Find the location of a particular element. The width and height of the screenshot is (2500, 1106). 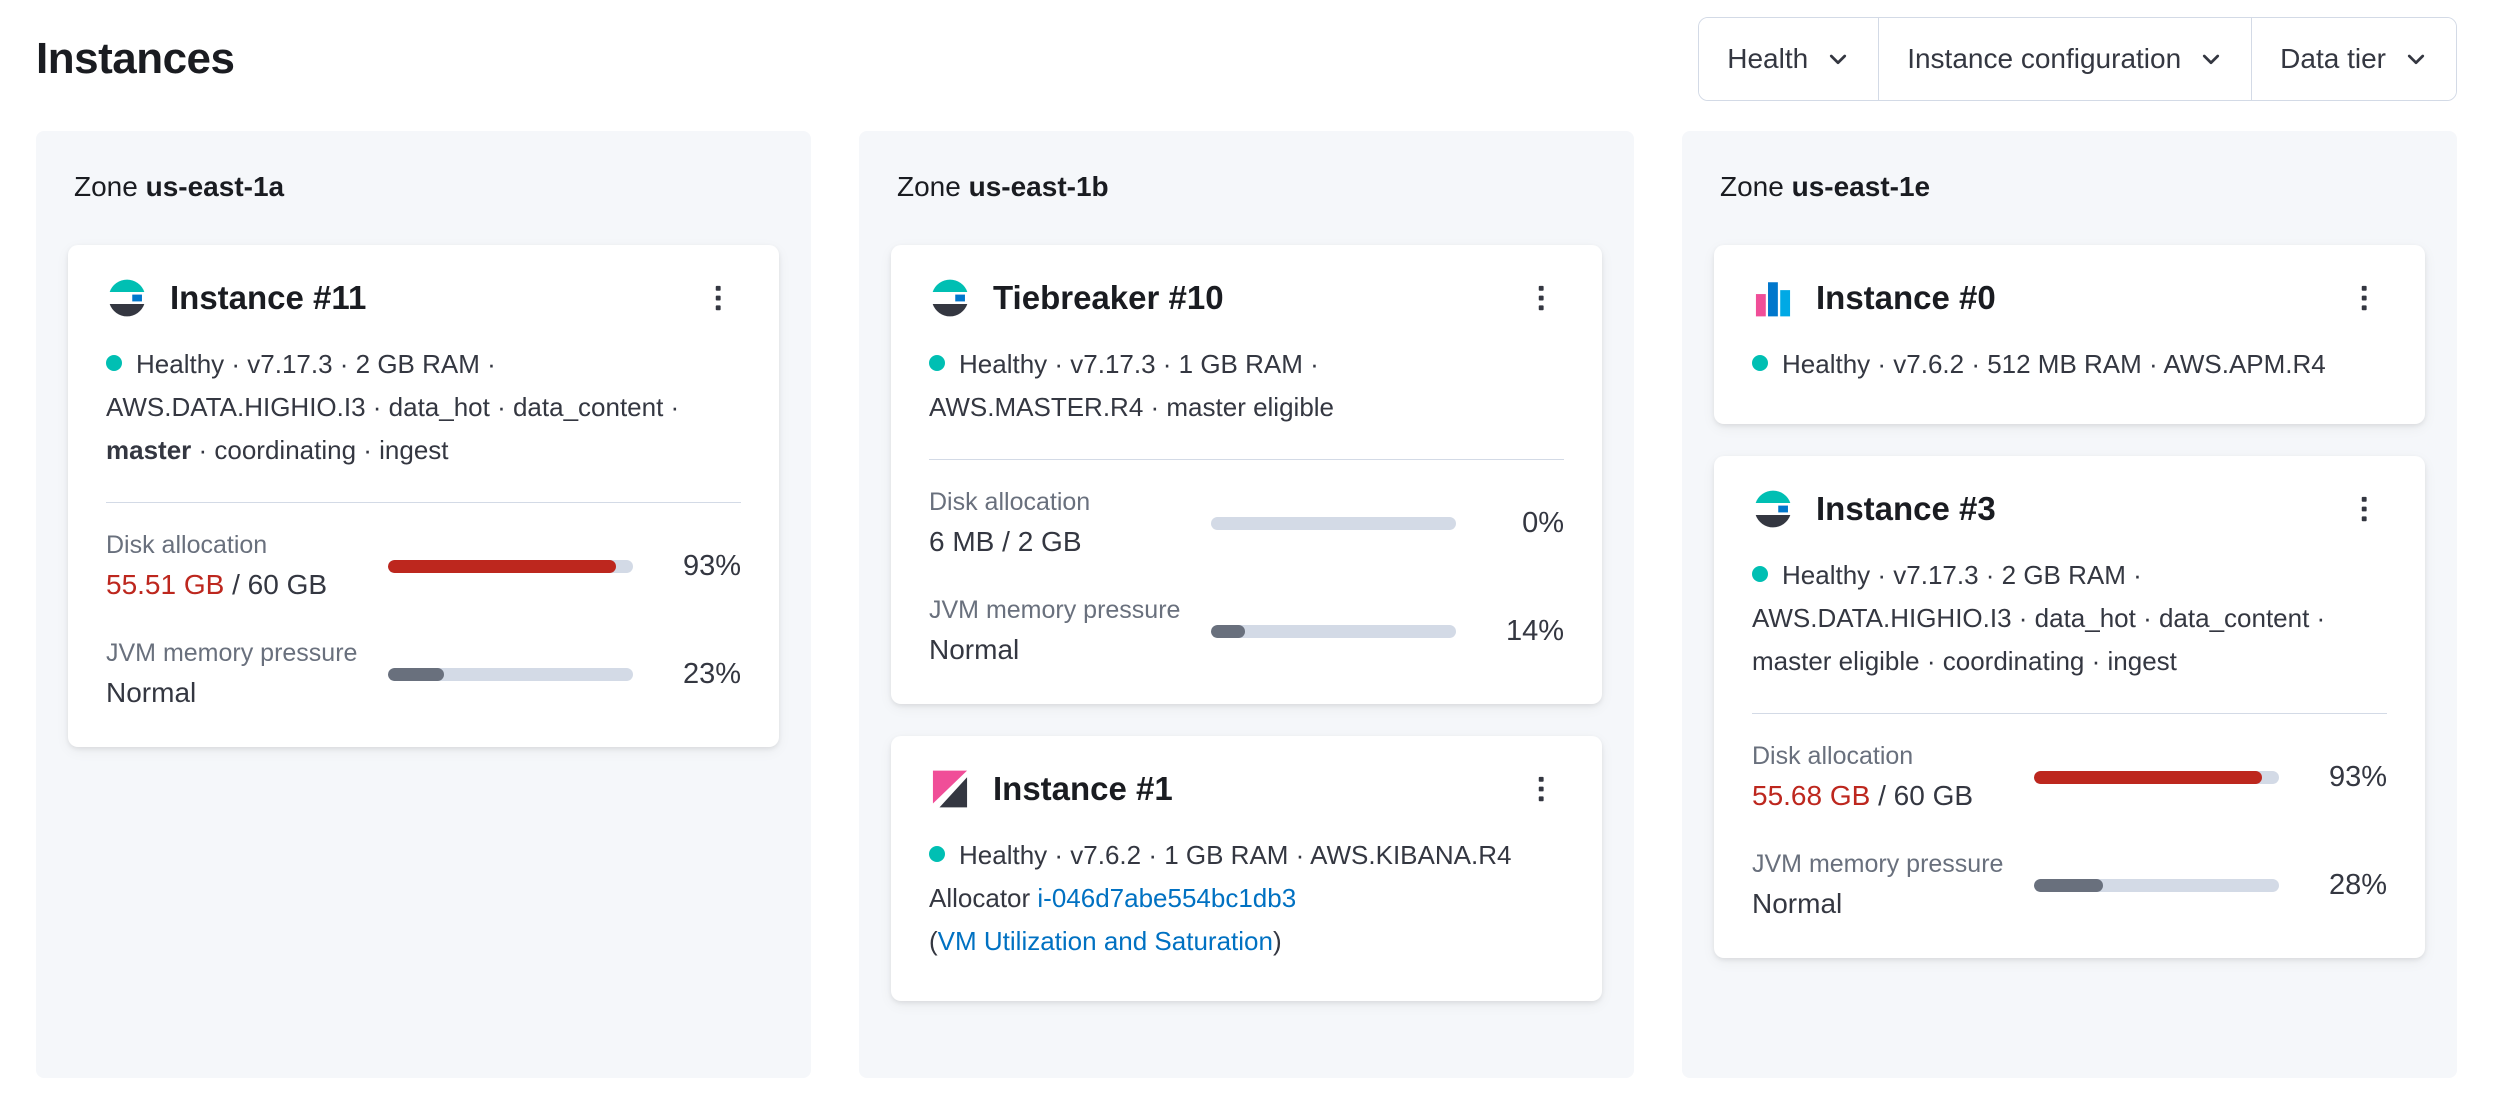

card-header: Tiebreaker #10 is located at coordinates (1246, 298).